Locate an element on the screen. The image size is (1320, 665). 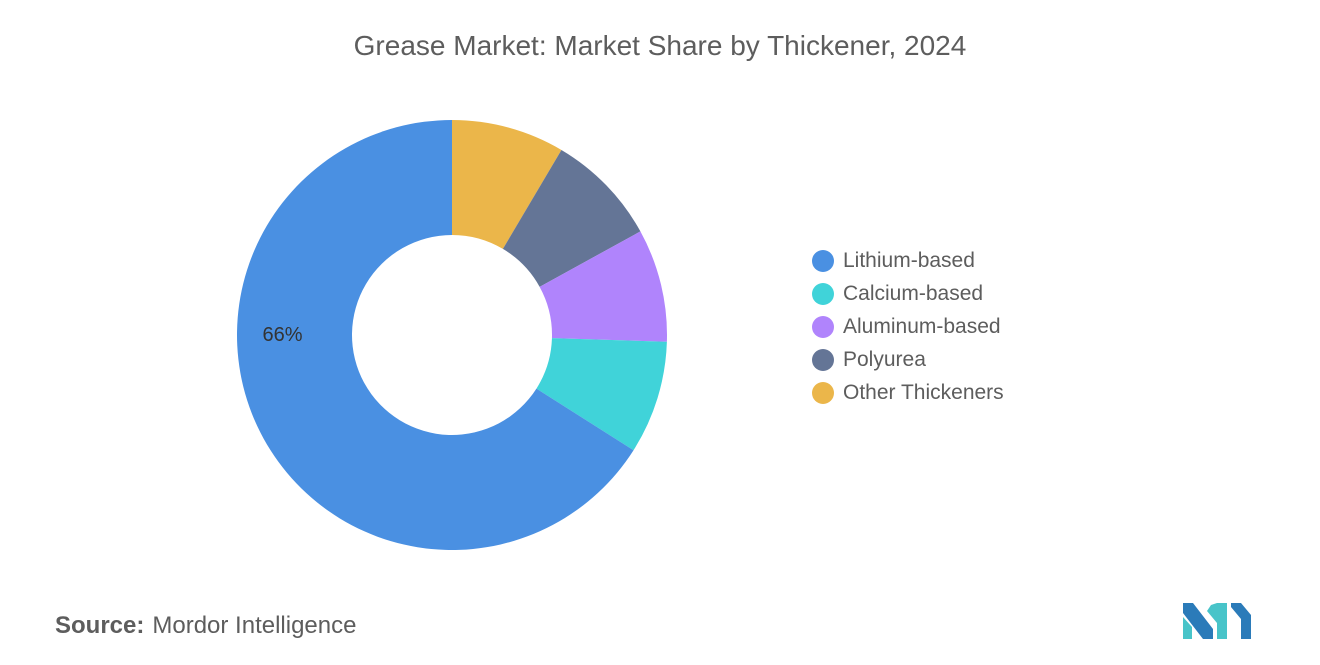
source-note: Source: Mordor Intelligence is located at coordinates (205, 626).